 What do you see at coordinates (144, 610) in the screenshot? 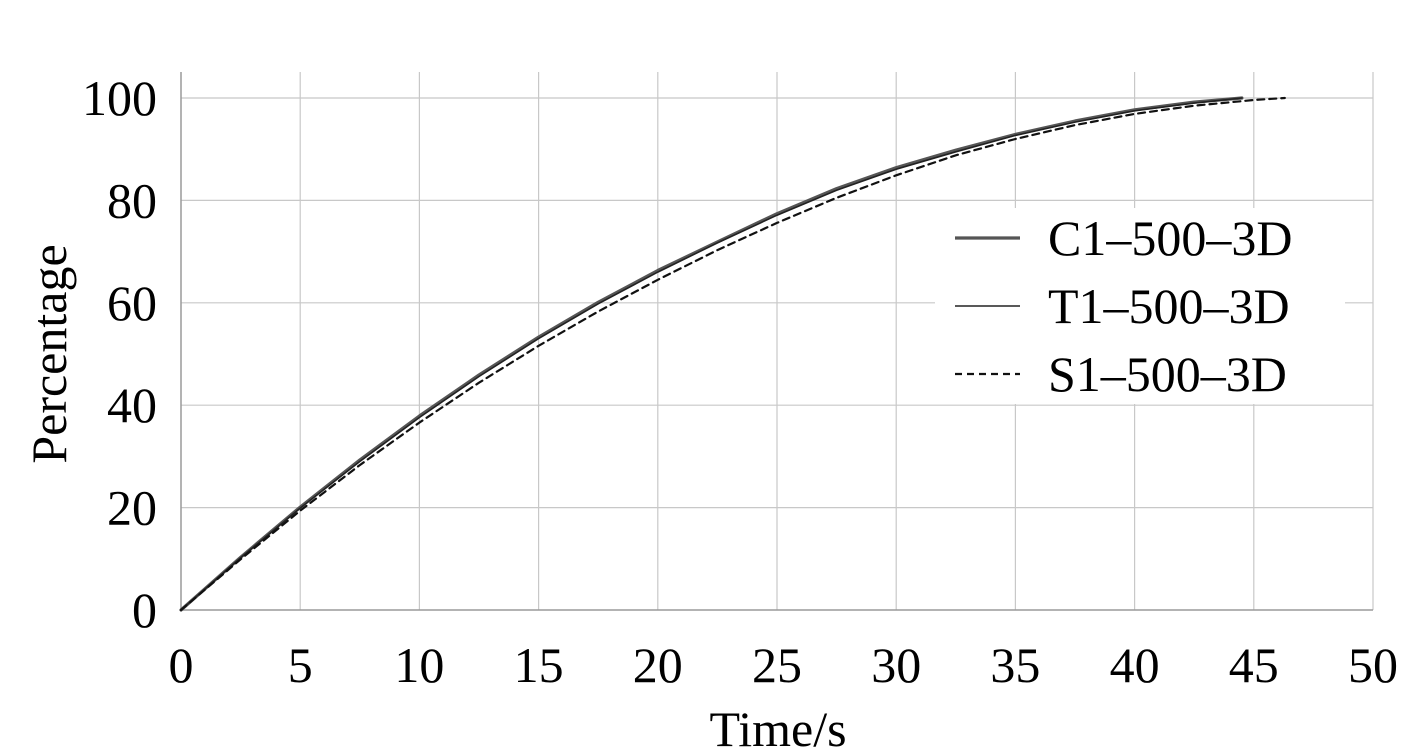
I see `y-tick-label: 0` at bounding box center [144, 610].